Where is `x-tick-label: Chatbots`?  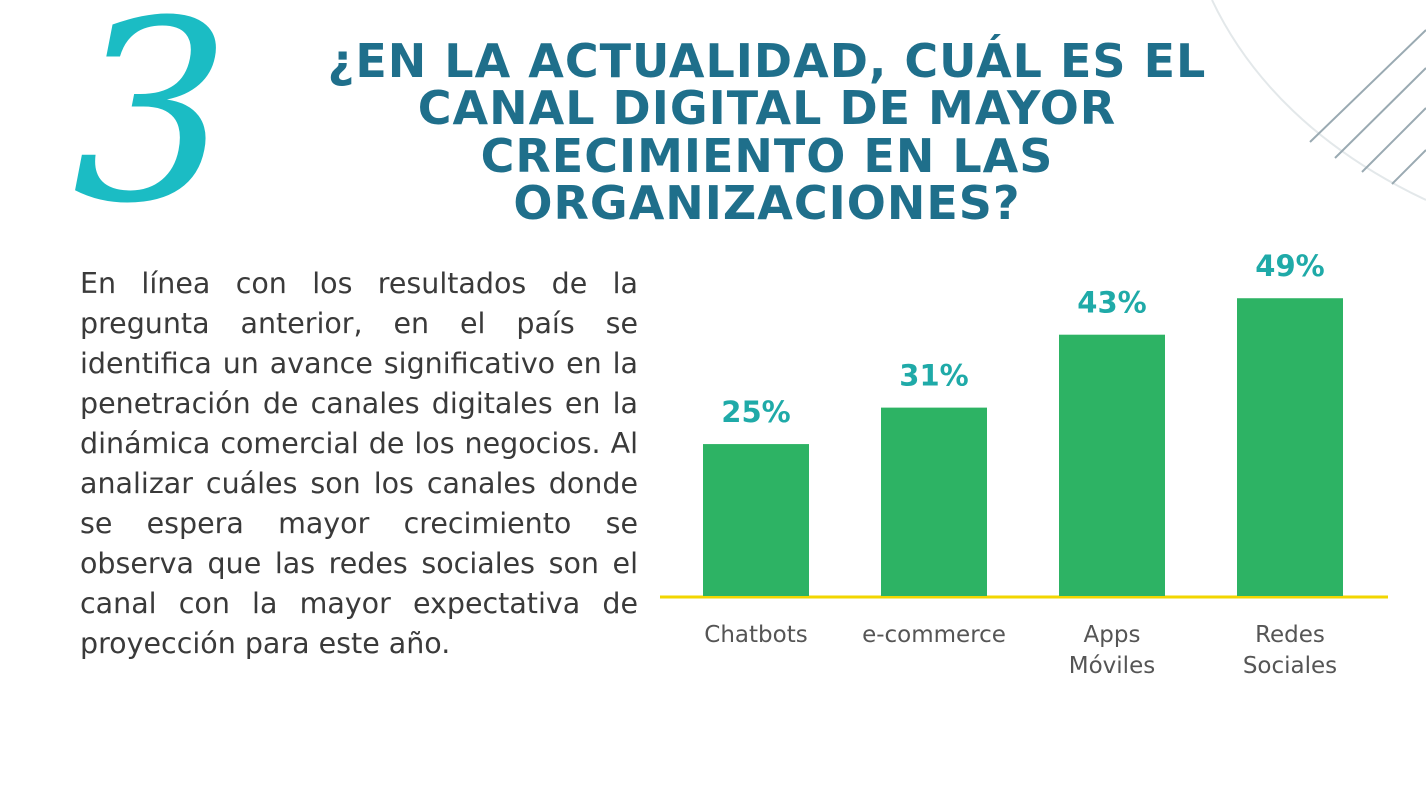 x-tick-label: Chatbots is located at coordinates (755, 635).